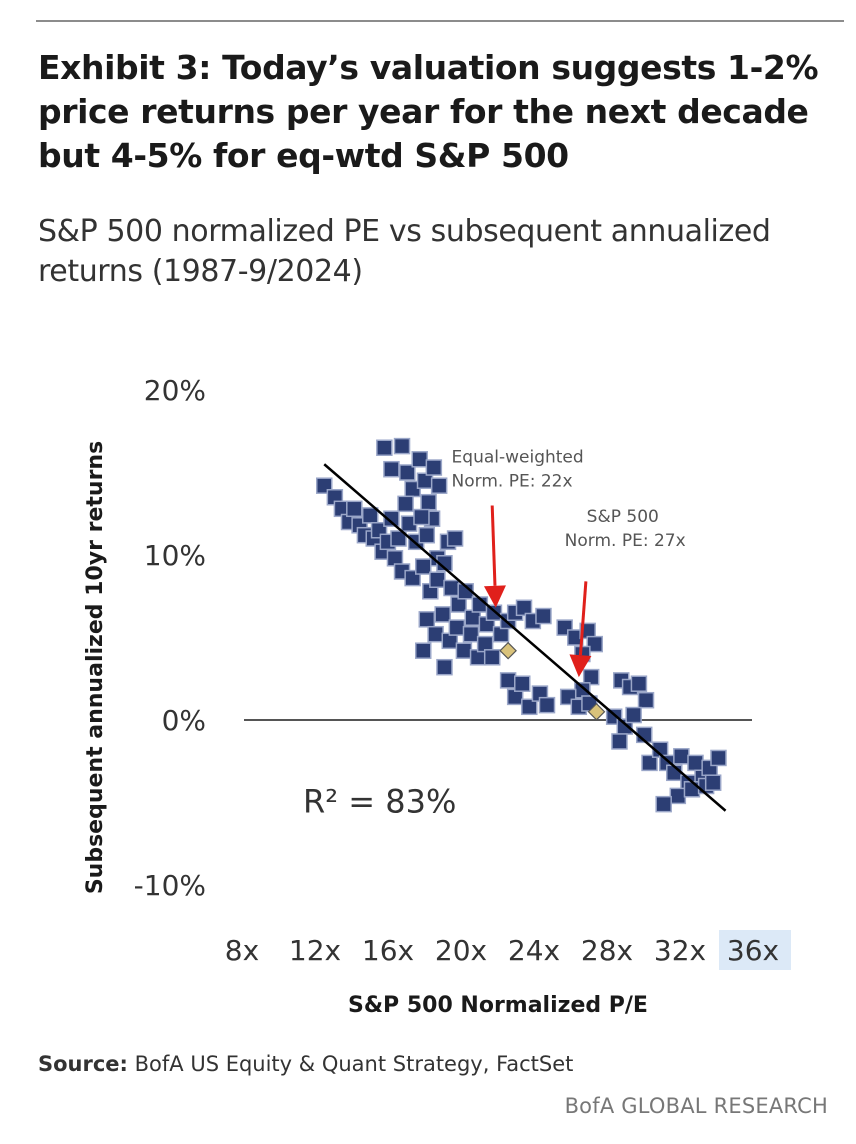 The height and width of the screenshot is (1144, 856). Describe the element at coordinates (170, 638) in the screenshot. I see `y-tick-labels: -10% 0% 10% 20%` at that location.